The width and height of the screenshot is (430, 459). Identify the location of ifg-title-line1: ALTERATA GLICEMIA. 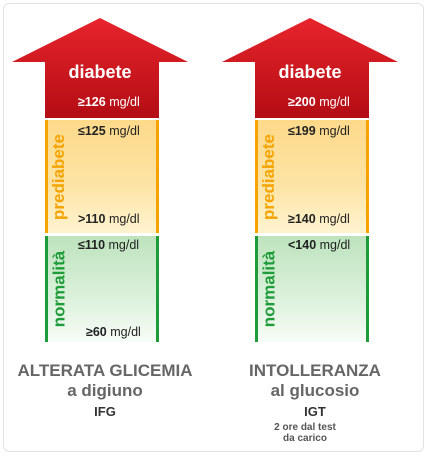
(105, 370).